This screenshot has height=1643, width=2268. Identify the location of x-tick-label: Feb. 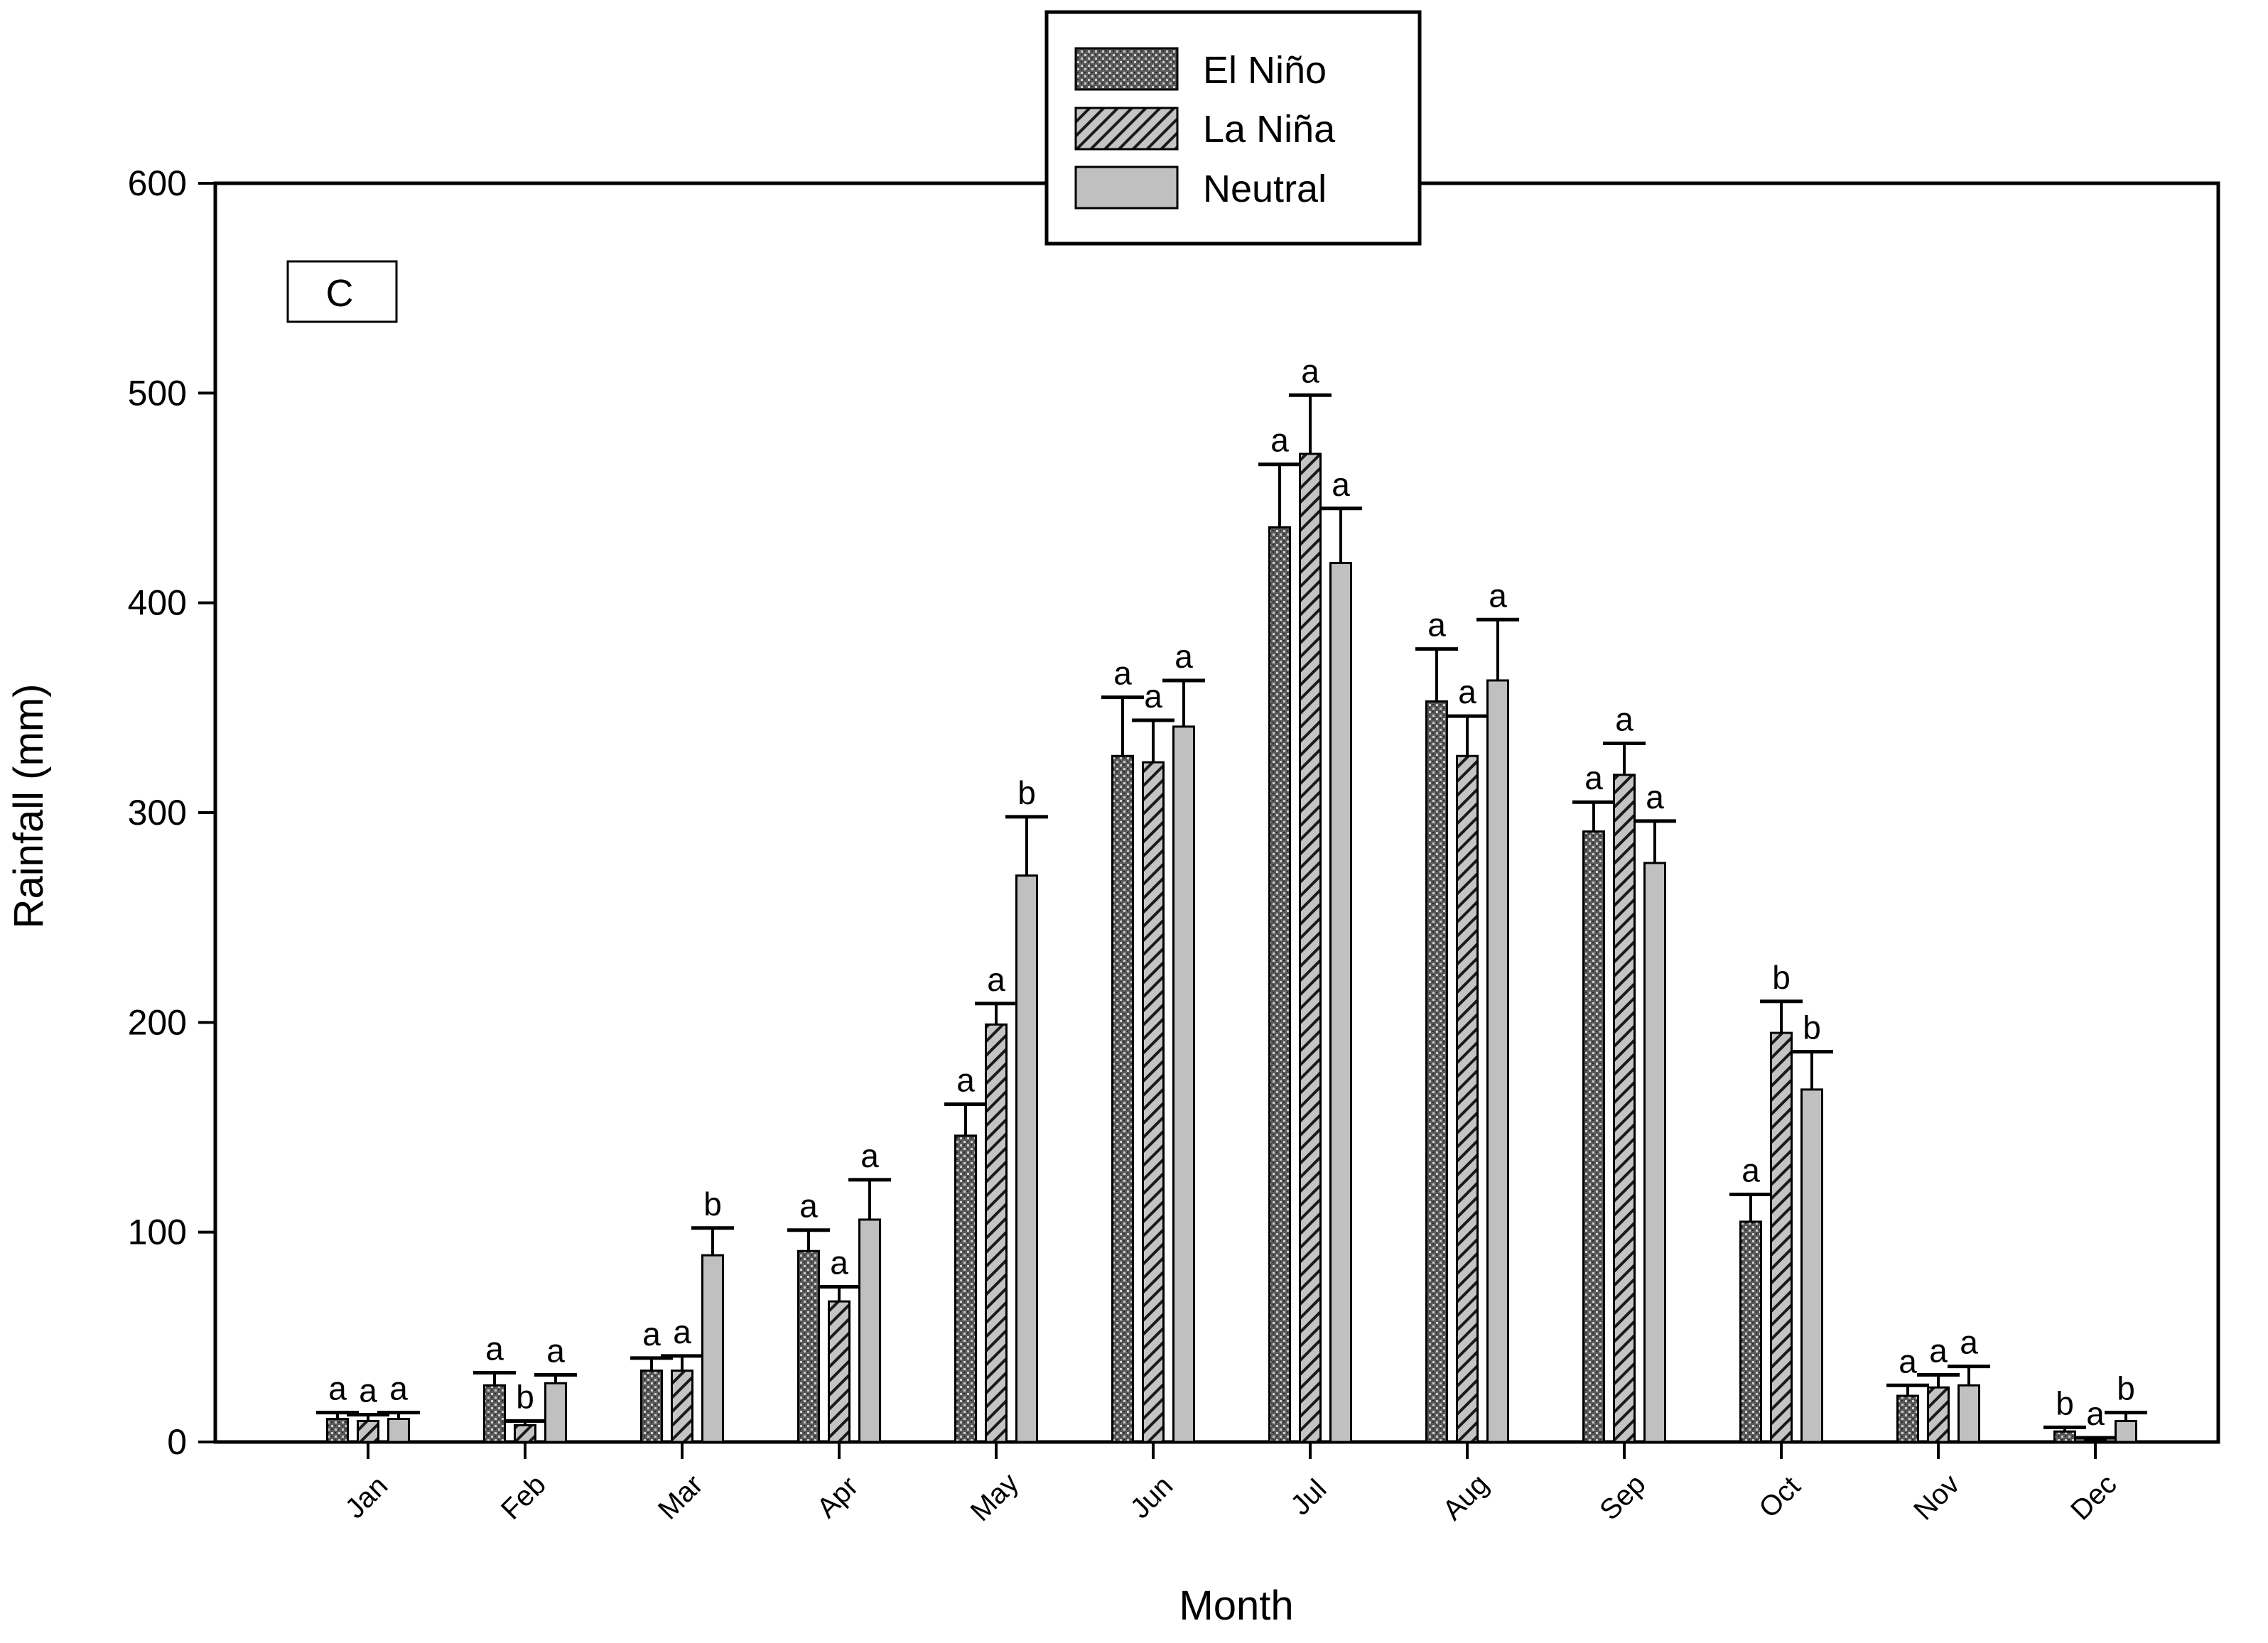
(523, 1498).